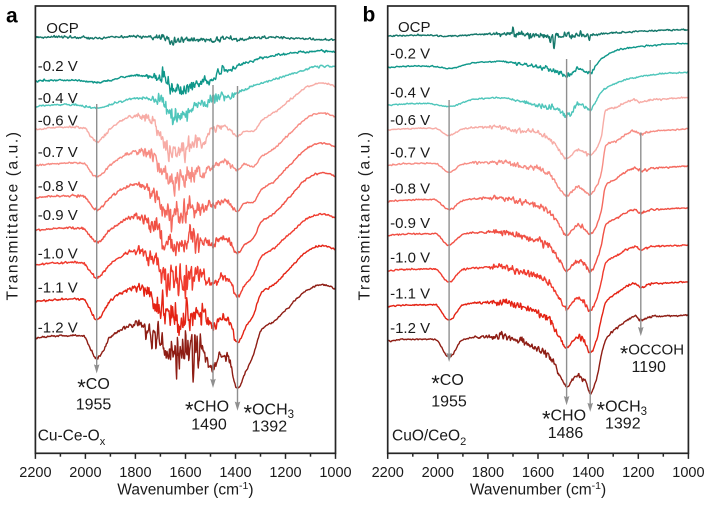  I want to click on svg-text: a, so click(12, 16).